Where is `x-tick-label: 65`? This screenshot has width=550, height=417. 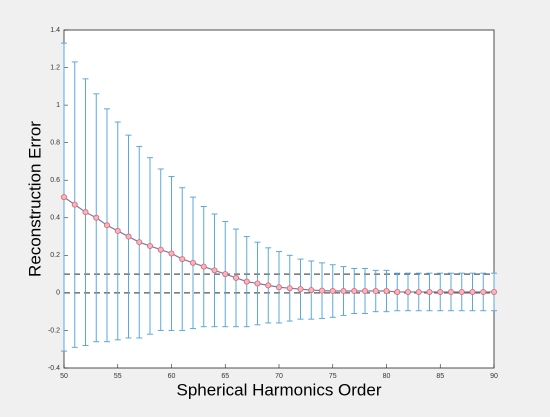 x-tick-label: 65 is located at coordinates (225, 376).